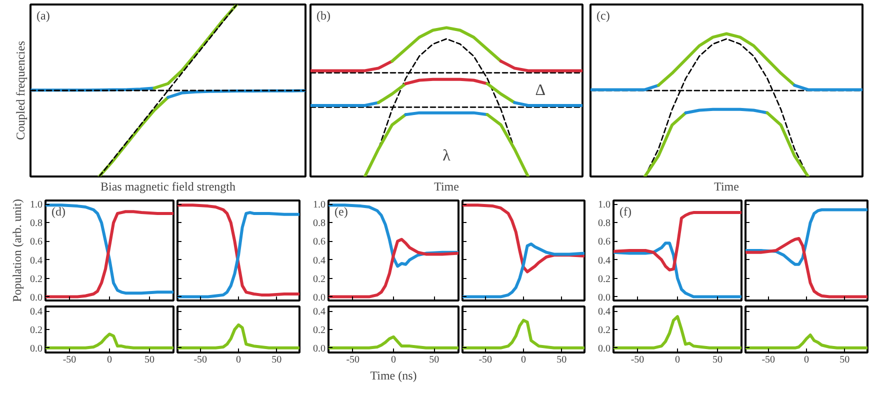  Describe the element at coordinates (626, 211) in the screenshot. I see `annotation: (f)` at that location.